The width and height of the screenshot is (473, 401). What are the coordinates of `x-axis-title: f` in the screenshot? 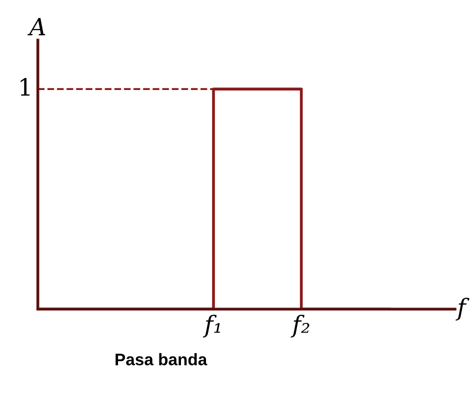 It's located at (463, 309).